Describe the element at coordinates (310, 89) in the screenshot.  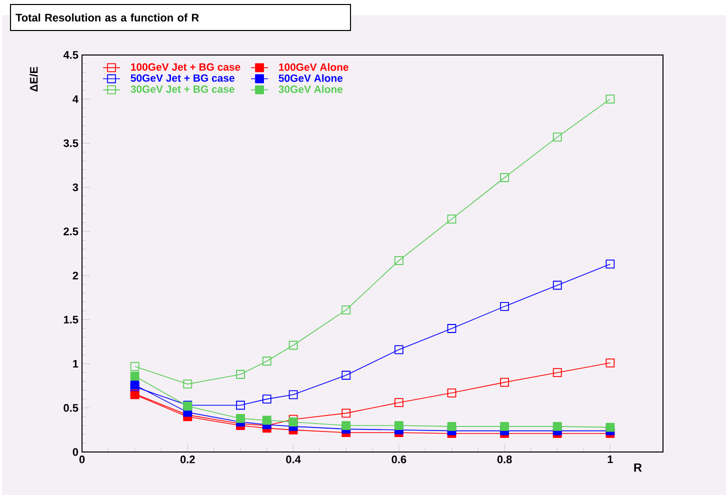
I see `legend-label: 30GeV Alone` at that location.